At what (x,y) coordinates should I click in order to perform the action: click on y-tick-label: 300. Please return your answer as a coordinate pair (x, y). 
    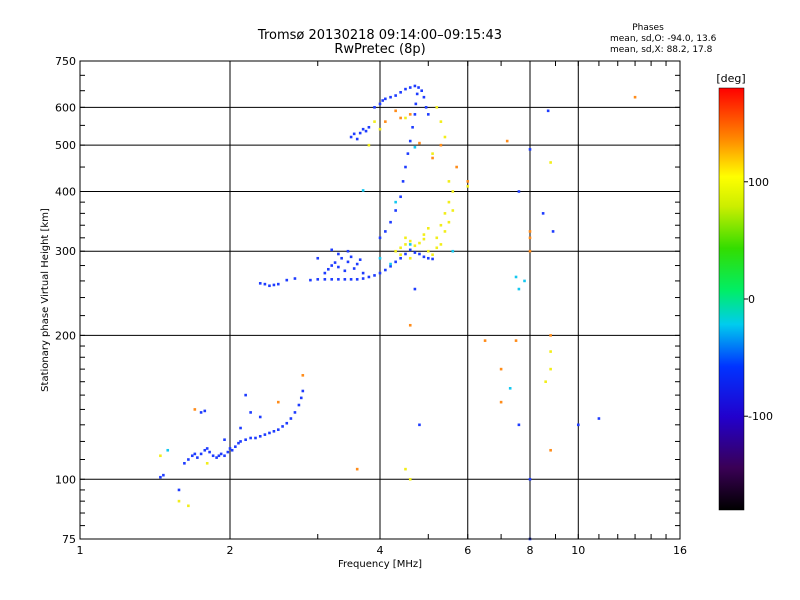
    Looking at the image, I should click on (65, 251).